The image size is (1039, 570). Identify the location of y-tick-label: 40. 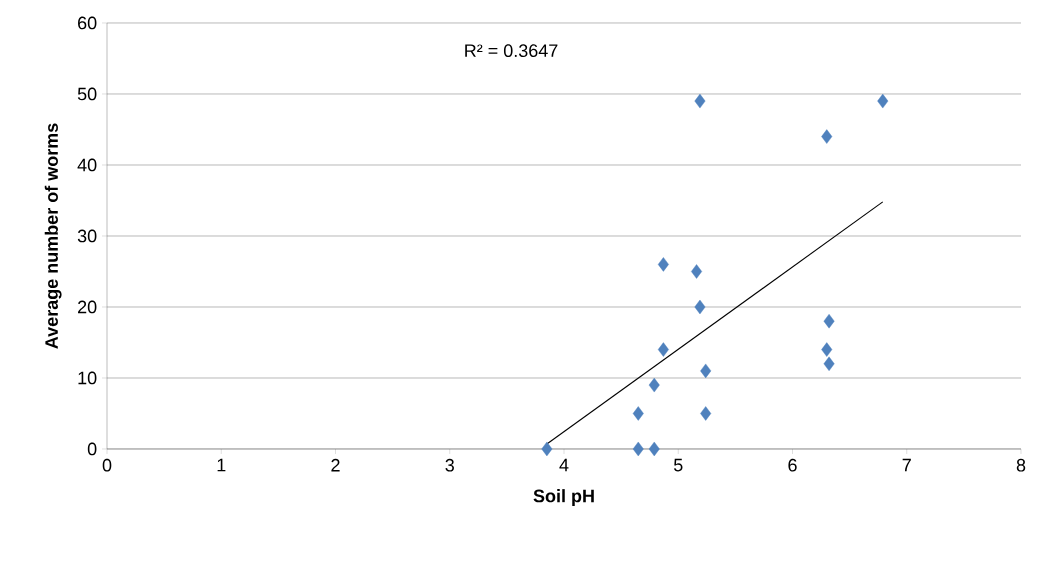
(87, 165).